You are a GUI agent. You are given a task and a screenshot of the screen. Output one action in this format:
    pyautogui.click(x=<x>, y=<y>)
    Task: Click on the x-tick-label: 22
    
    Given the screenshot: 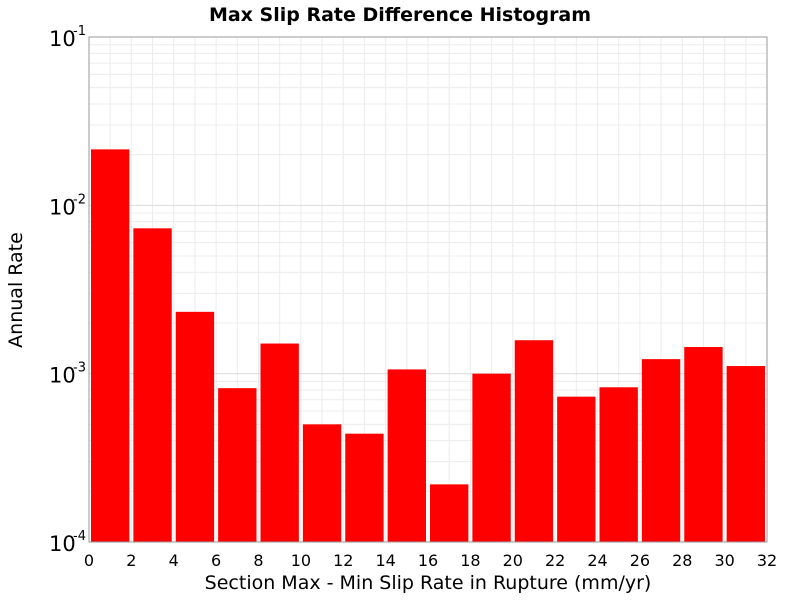 What is the action you would take?
    pyautogui.click(x=555, y=560)
    